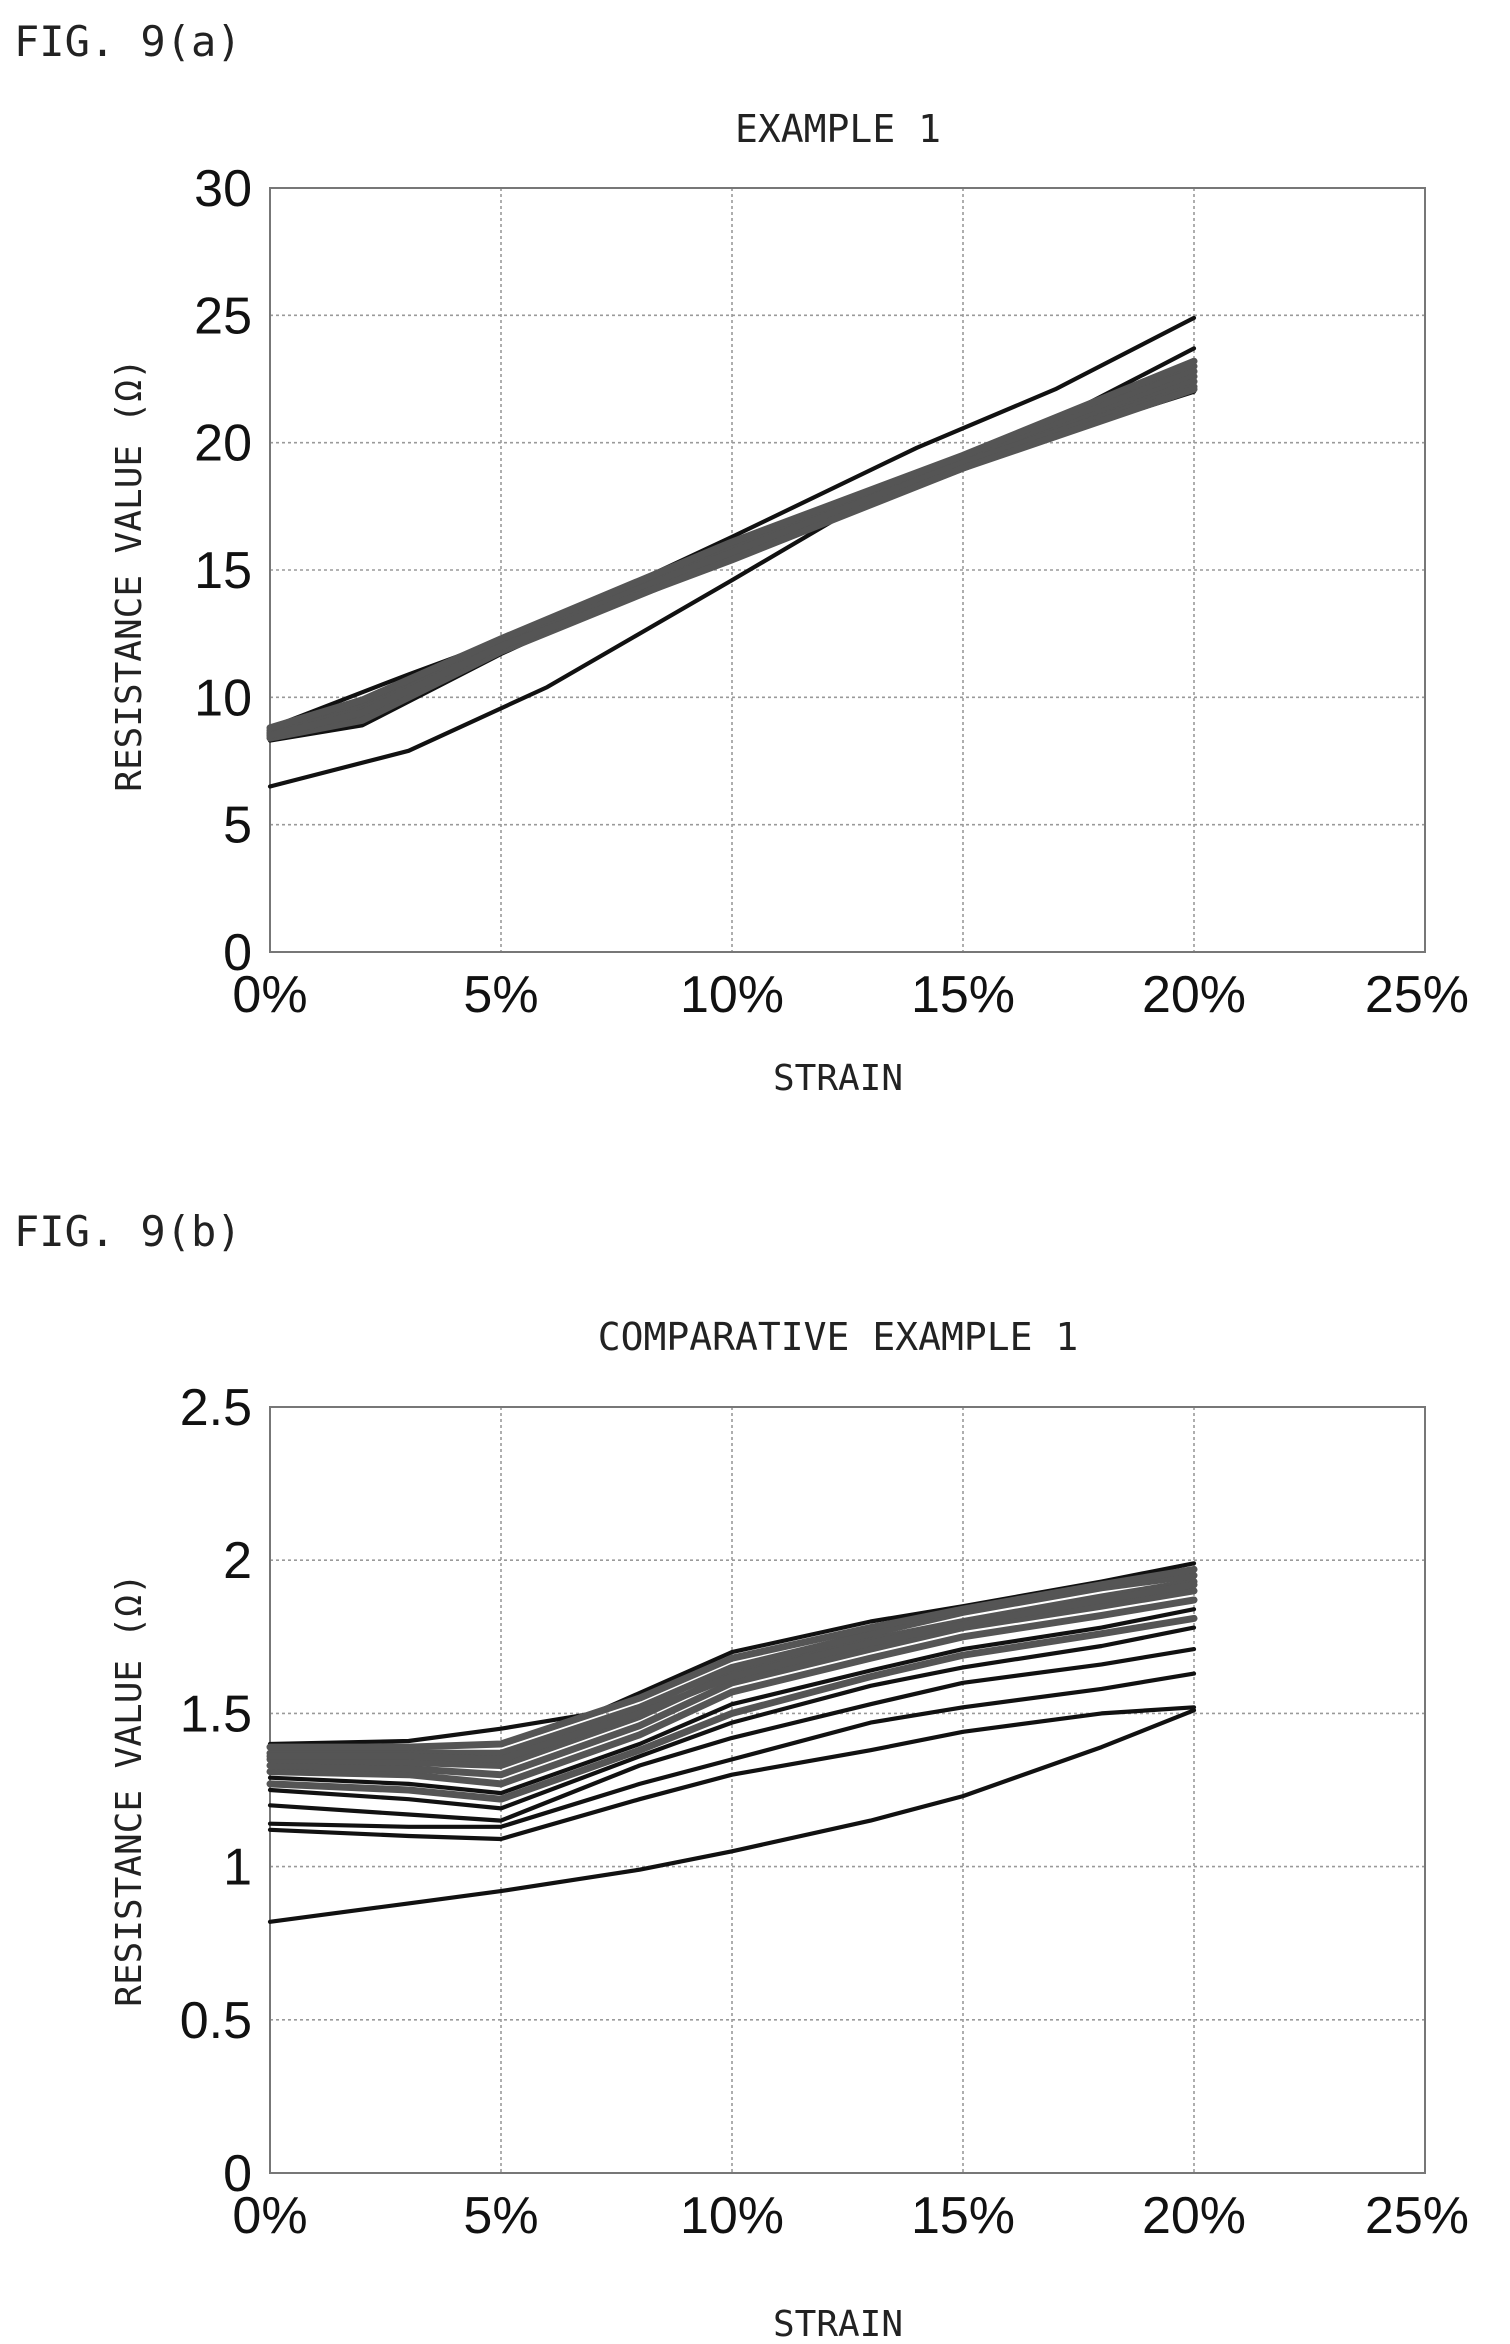  What do you see at coordinates (838, 2324) in the screenshot?
I see `x-axis-label-b: STRAIN` at bounding box center [838, 2324].